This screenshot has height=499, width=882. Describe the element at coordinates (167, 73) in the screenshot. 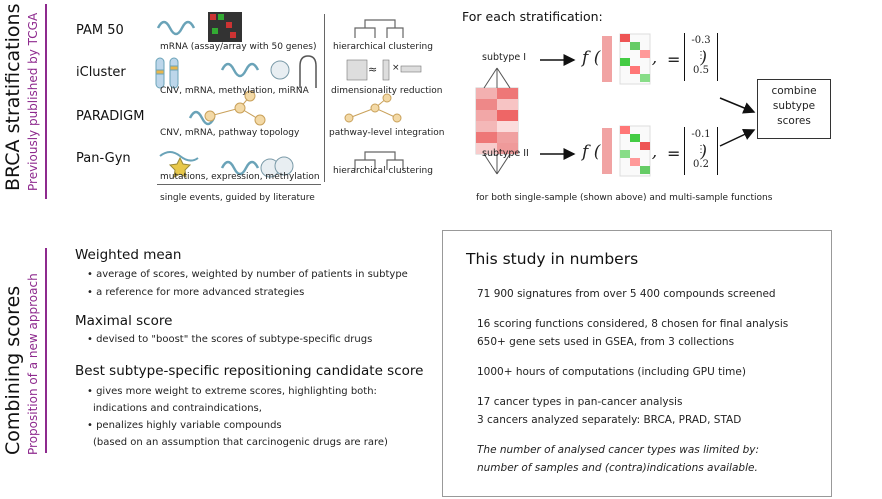

I see `chromosome-icon` at that location.